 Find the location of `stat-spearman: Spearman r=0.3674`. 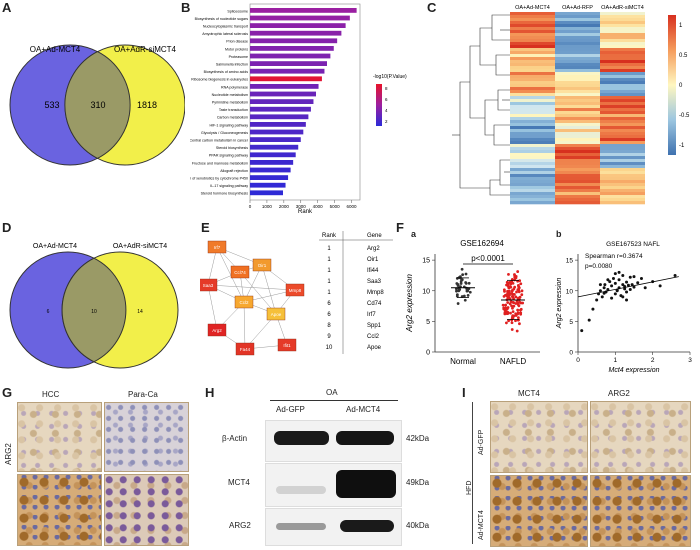

stat-spearman: Spearman r=0.3674 is located at coordinates (614, 256).